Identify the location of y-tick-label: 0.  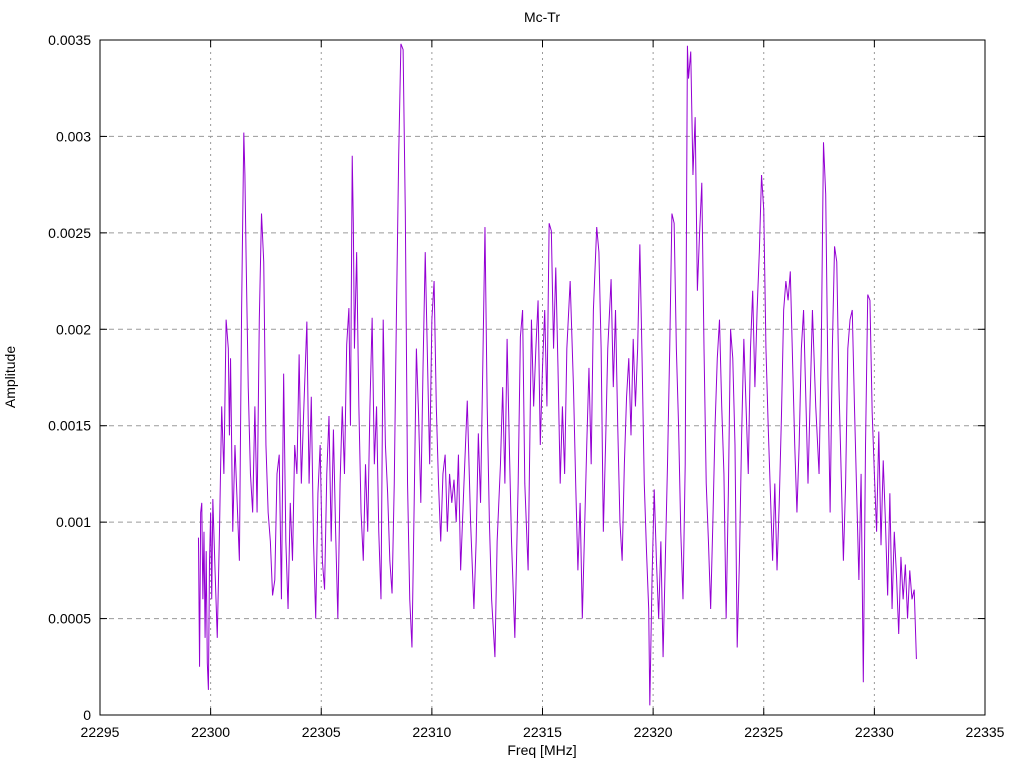
(87, 715).